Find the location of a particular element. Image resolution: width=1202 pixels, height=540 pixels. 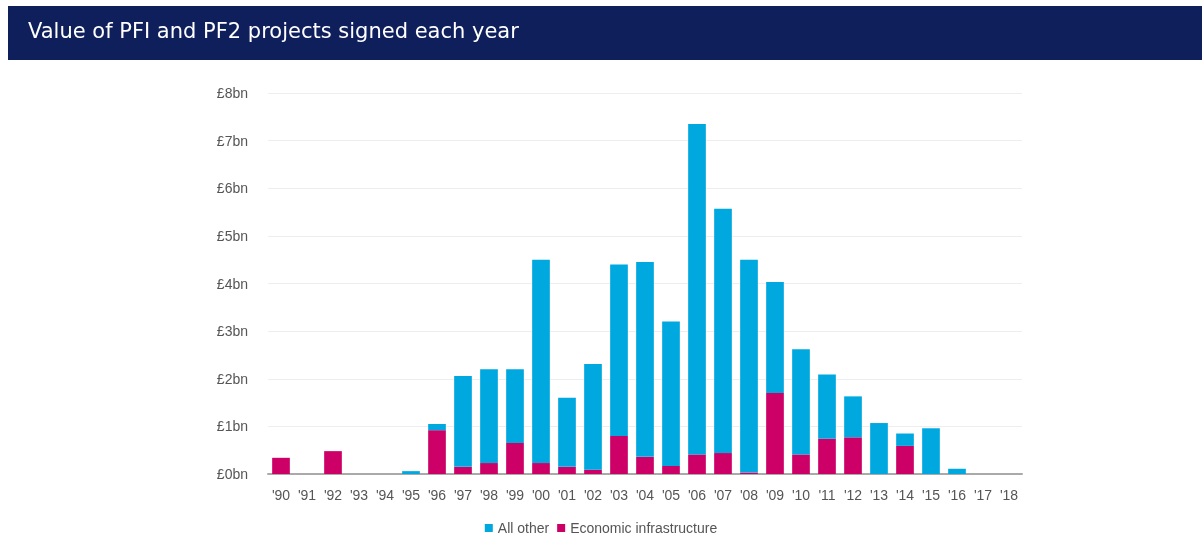

x-tick-label: '02 is located at coordinates (593, 495).